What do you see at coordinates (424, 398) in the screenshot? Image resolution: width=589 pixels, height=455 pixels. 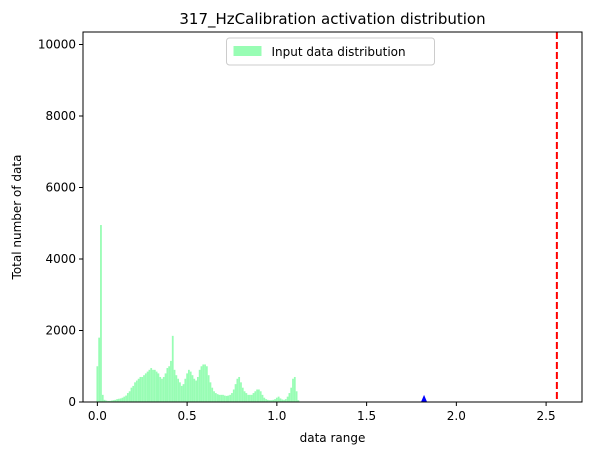 I see `marker-triangle` at bounding box center [424, 398].